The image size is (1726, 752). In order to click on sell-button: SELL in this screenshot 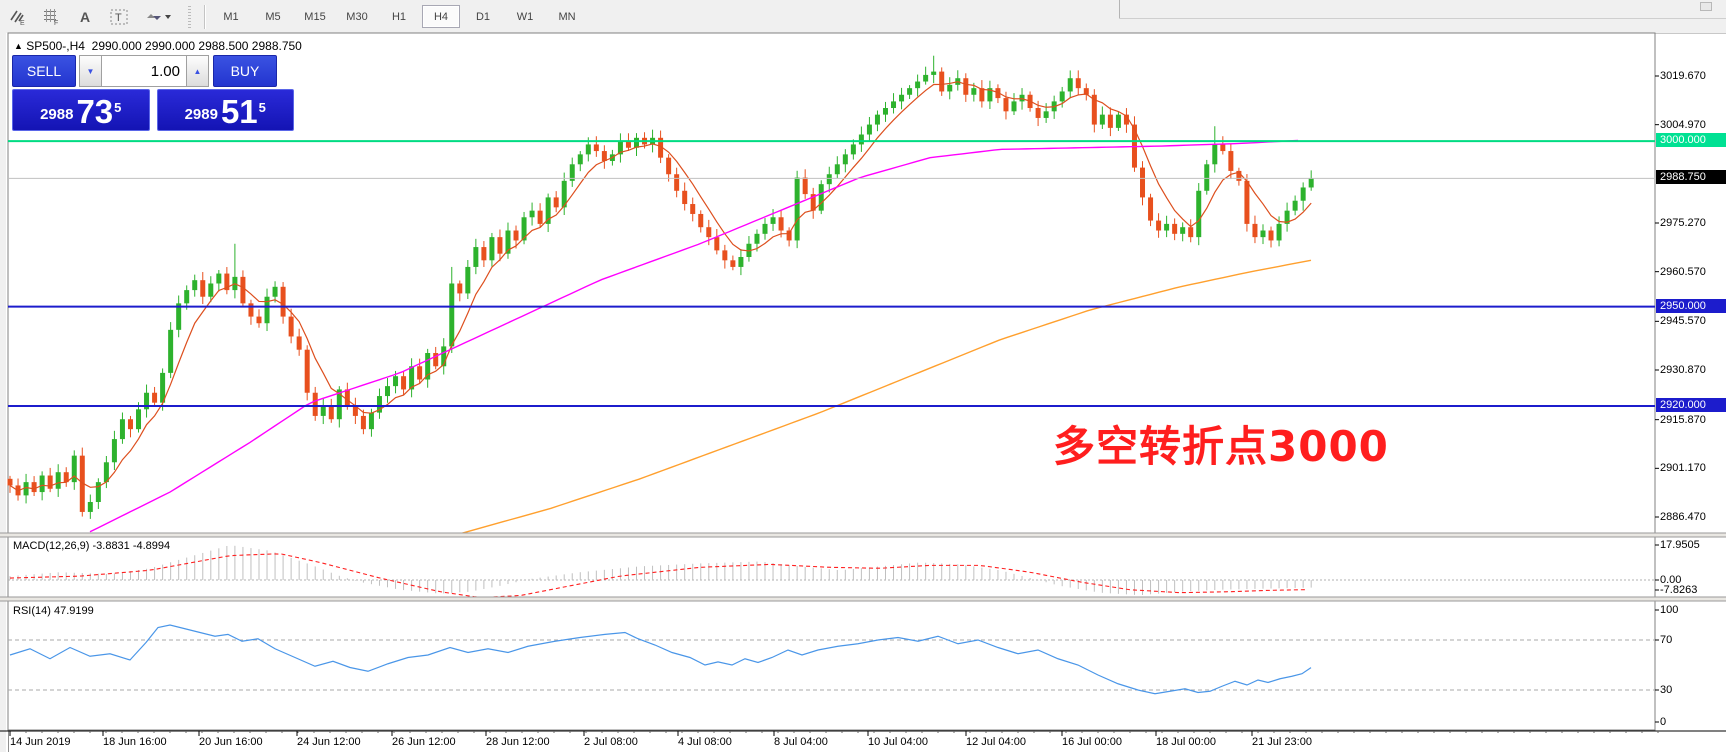, I will do `click(44, 71)`.